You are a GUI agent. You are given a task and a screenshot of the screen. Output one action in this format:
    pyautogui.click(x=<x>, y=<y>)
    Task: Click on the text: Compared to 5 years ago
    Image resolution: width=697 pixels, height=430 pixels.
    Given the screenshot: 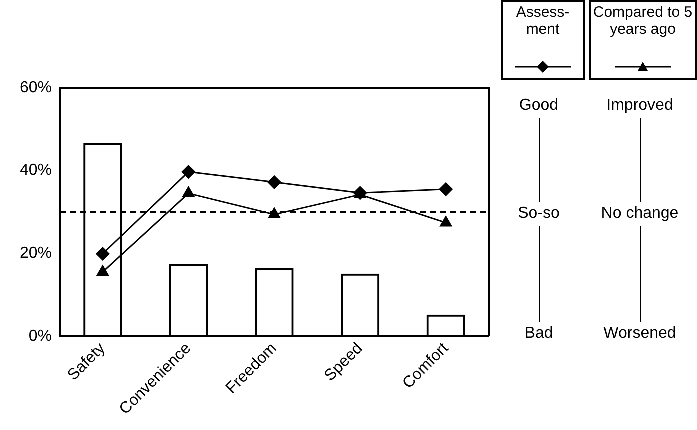 What is the action you would take?
    pyautogui.click(x=643, y=22)
    